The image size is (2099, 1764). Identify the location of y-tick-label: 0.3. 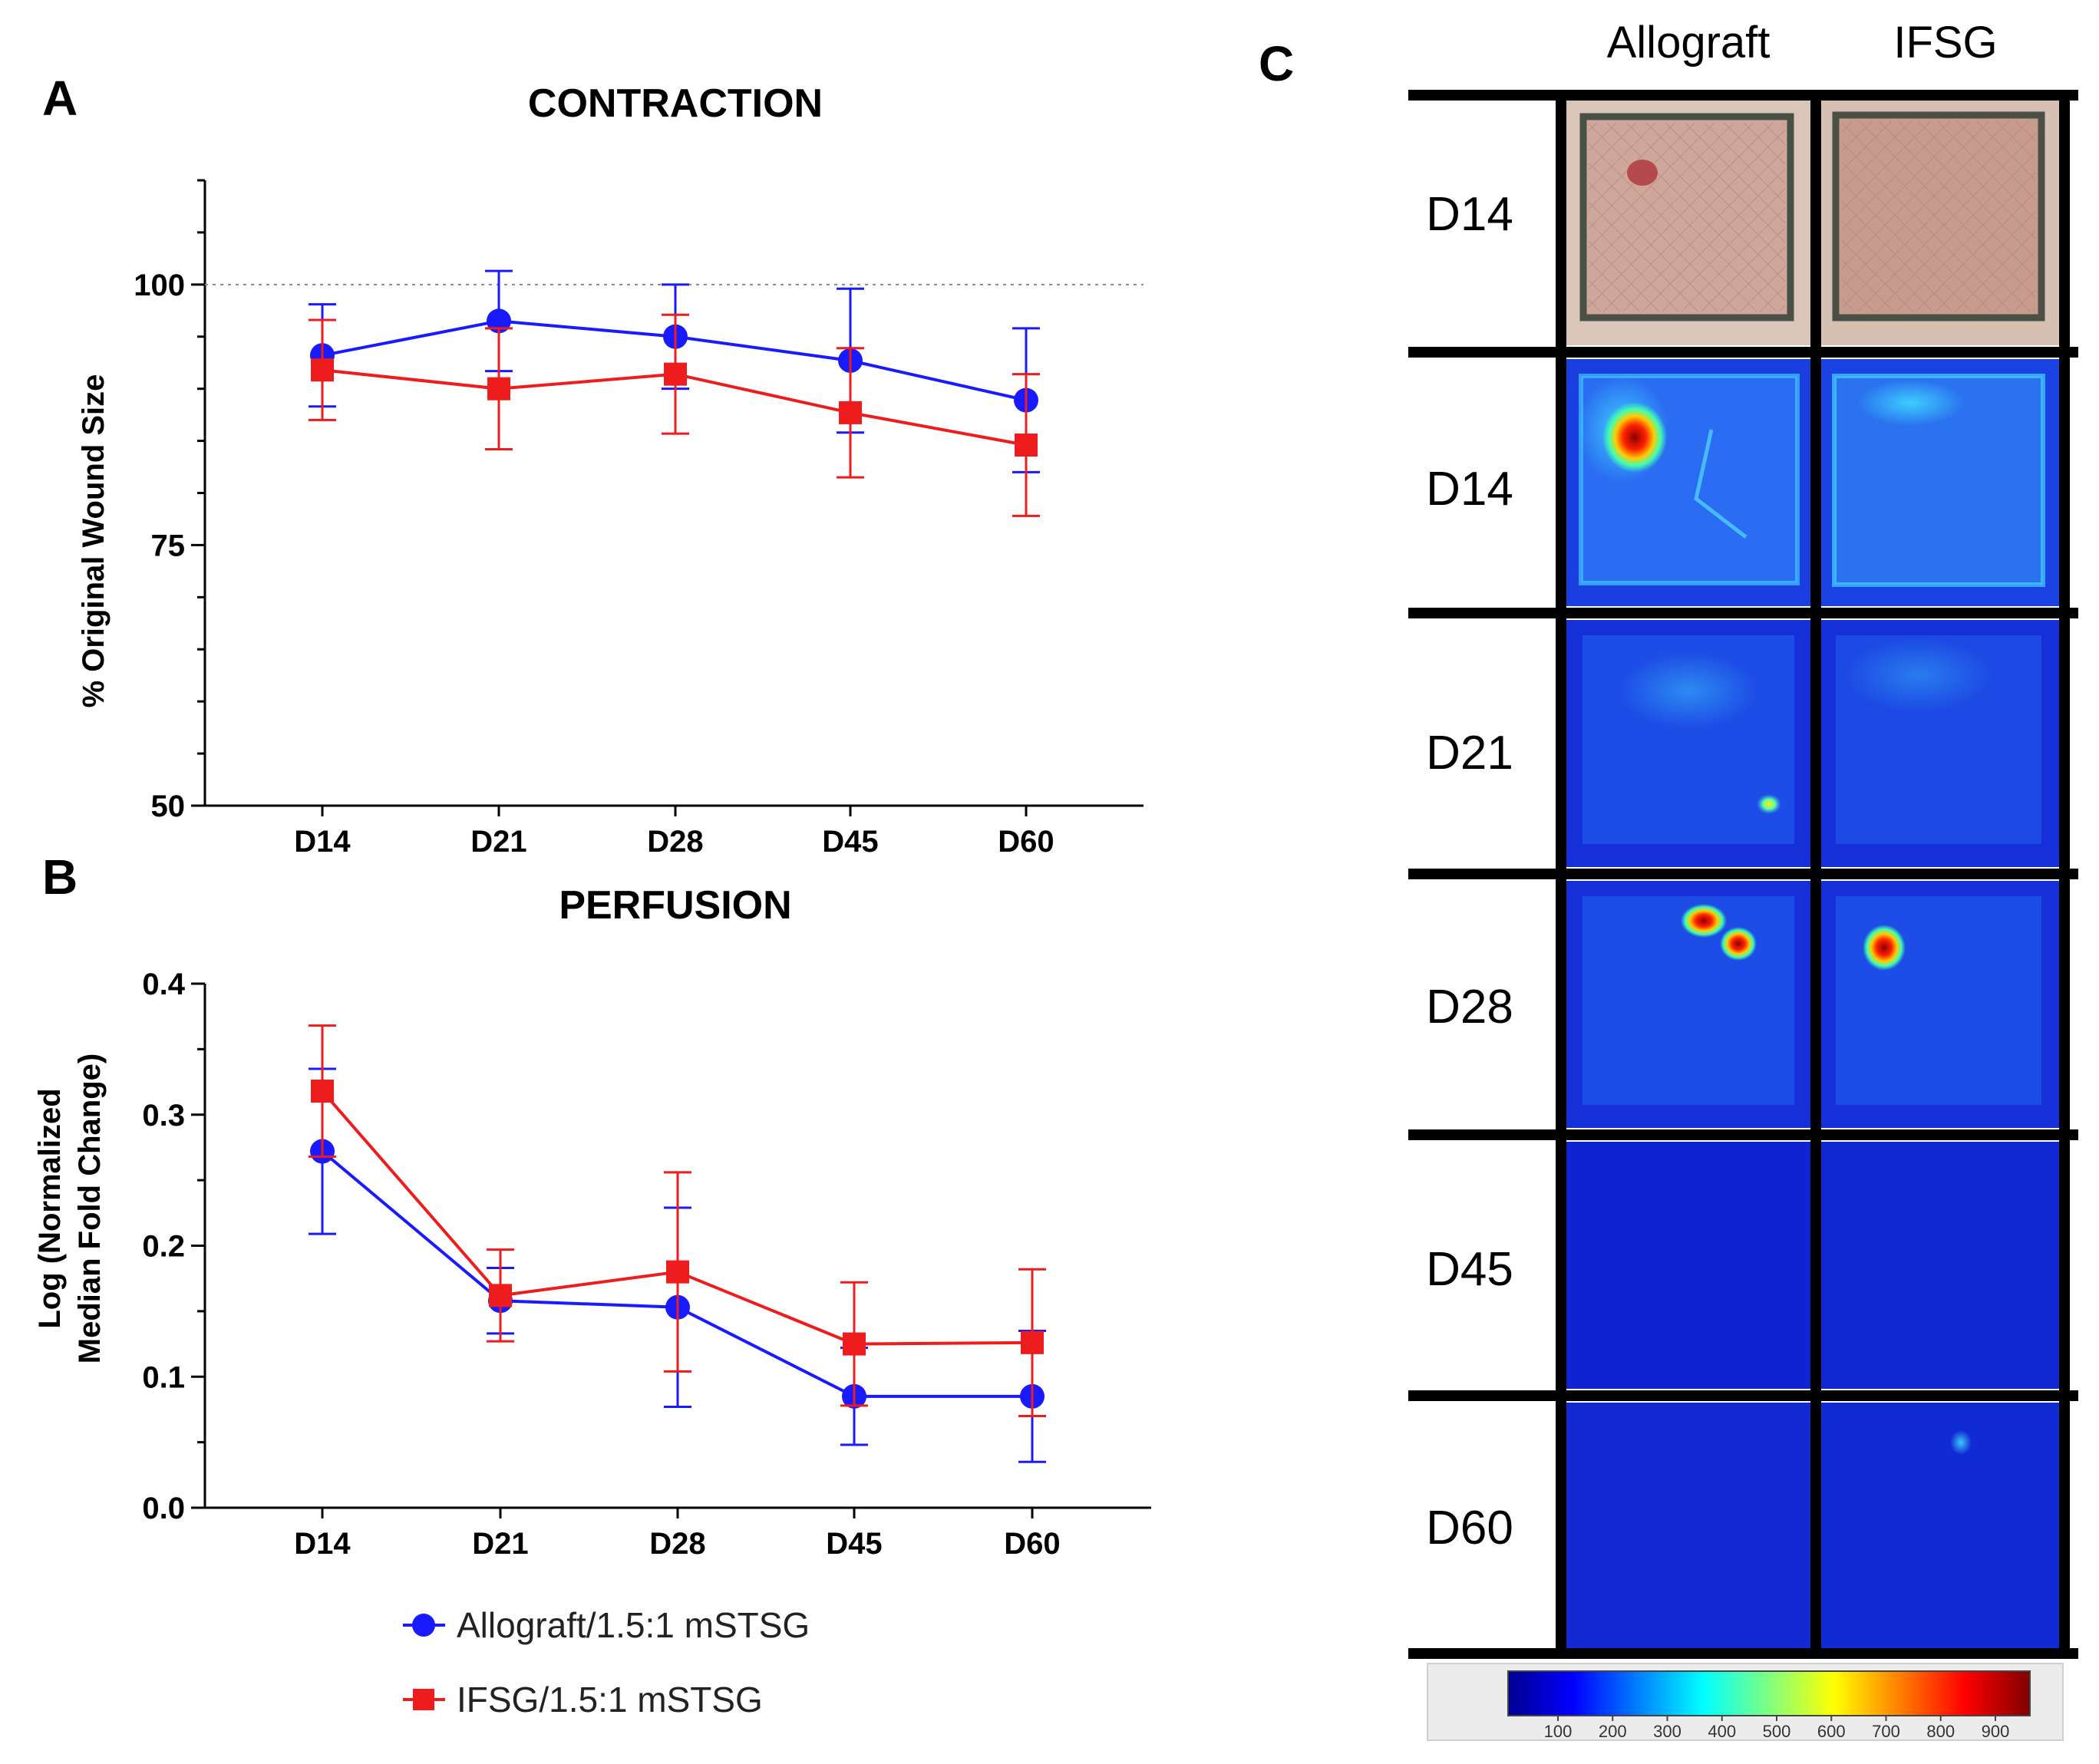
(163, 1116).